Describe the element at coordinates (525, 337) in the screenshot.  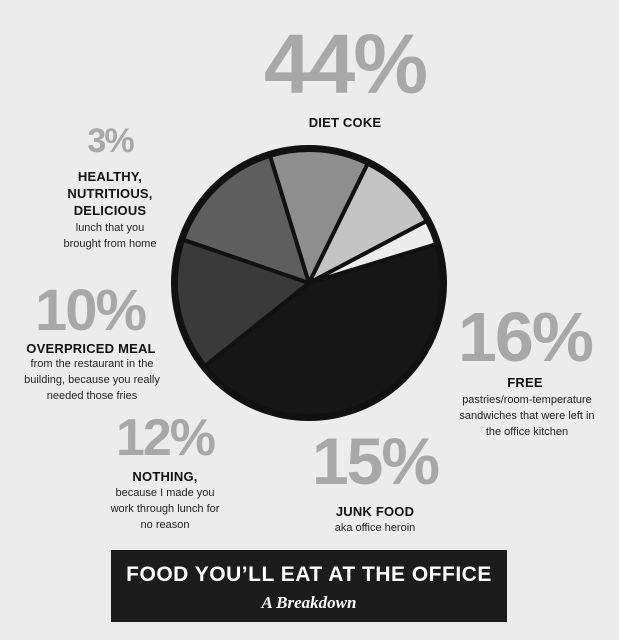
I see `percent-label-free: 16%` at that location.